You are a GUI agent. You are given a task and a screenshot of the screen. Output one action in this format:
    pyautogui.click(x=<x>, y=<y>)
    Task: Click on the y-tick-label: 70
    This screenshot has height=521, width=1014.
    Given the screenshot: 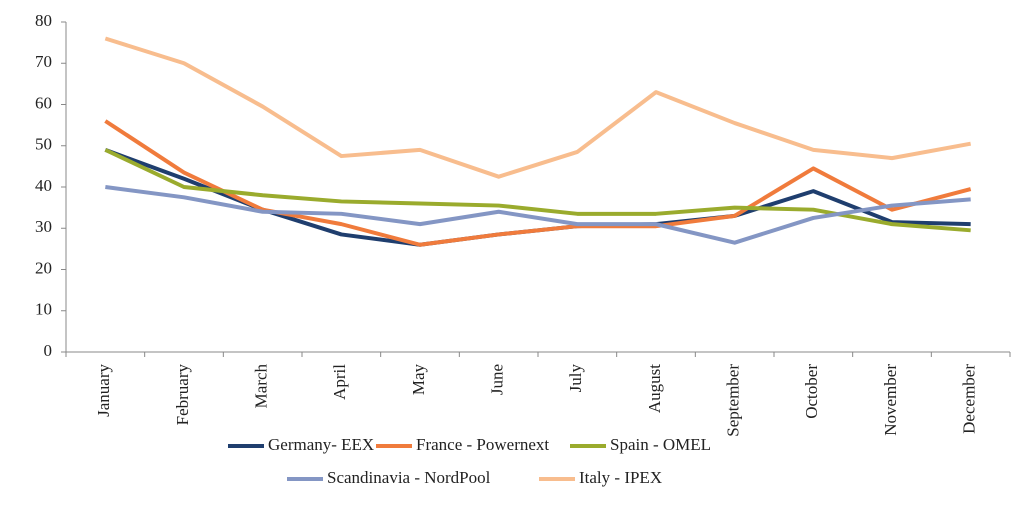 What is the action you would take?
    pyautogui.click(x=43, y=61)
    